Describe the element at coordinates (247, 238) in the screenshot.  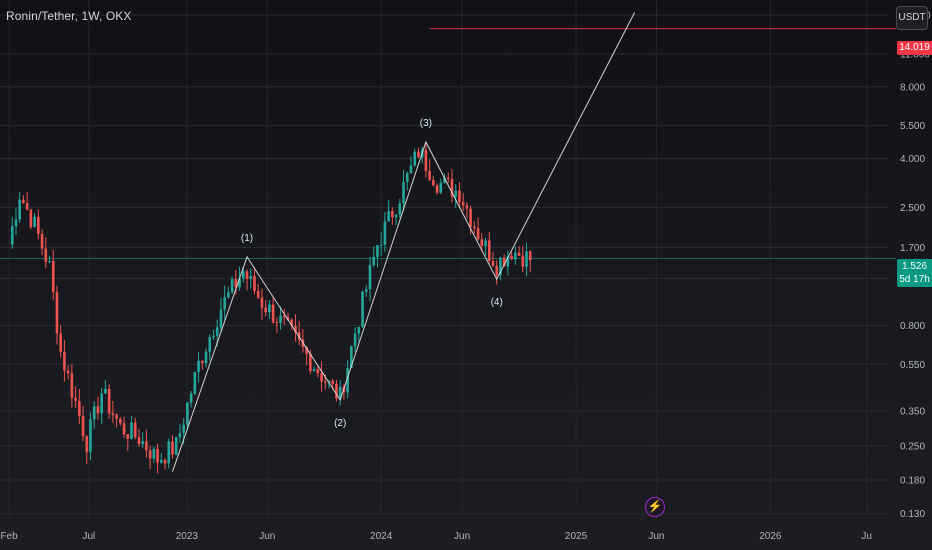
I see `wave-label: (1)` at that location.